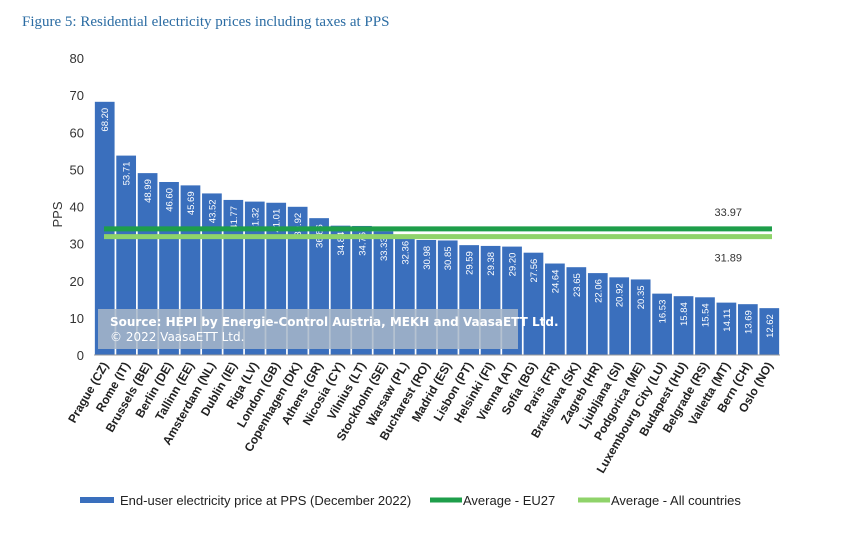  I want to click on y-tick-label: 80, so click(77, 58).